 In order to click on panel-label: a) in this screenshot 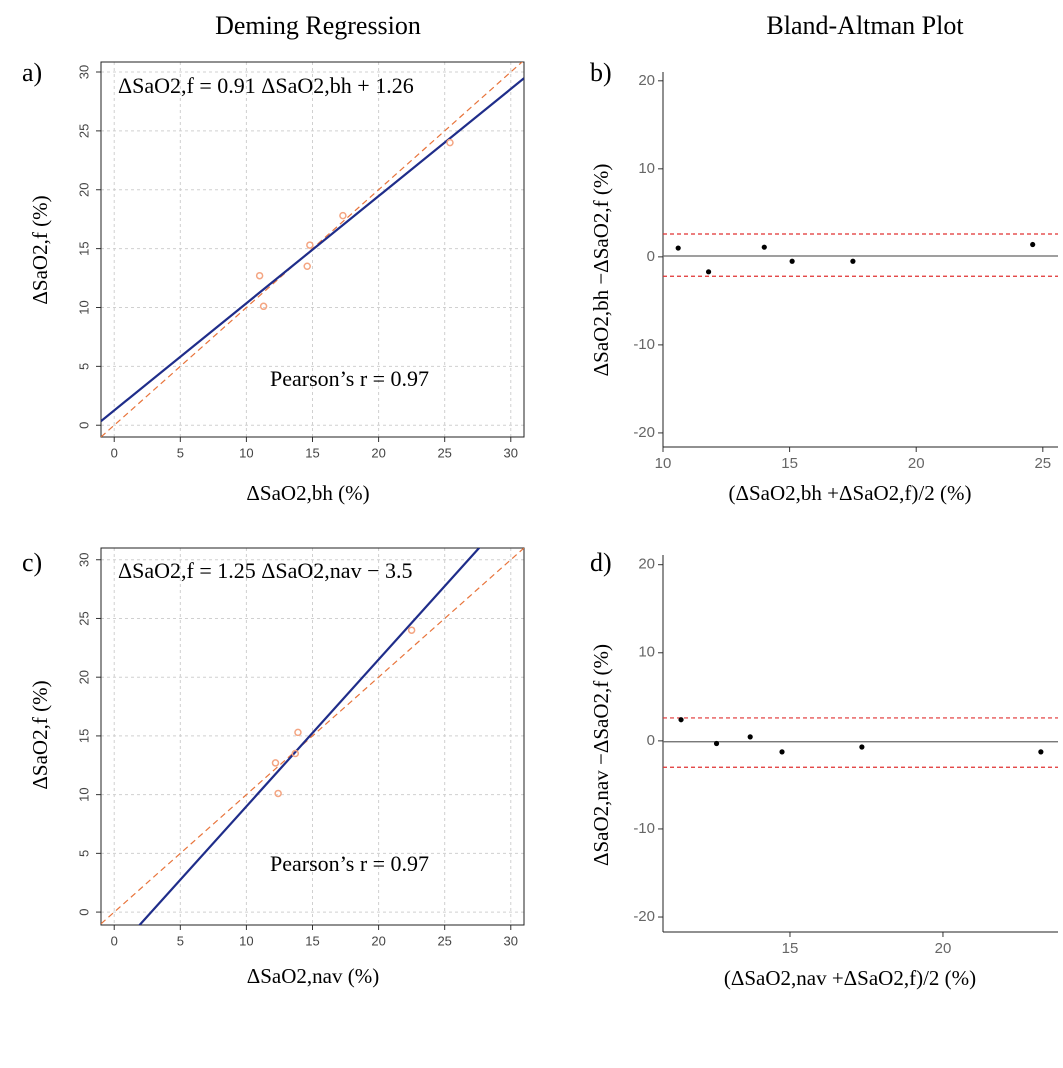, I will do `click(32, 72)`.